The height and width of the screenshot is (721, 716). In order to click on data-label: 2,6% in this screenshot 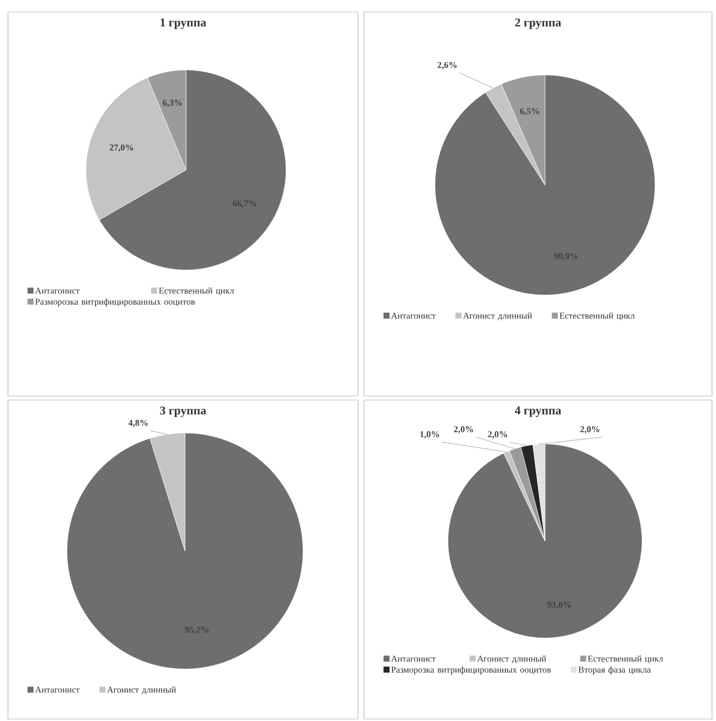, I will do `click(447, 66)`.